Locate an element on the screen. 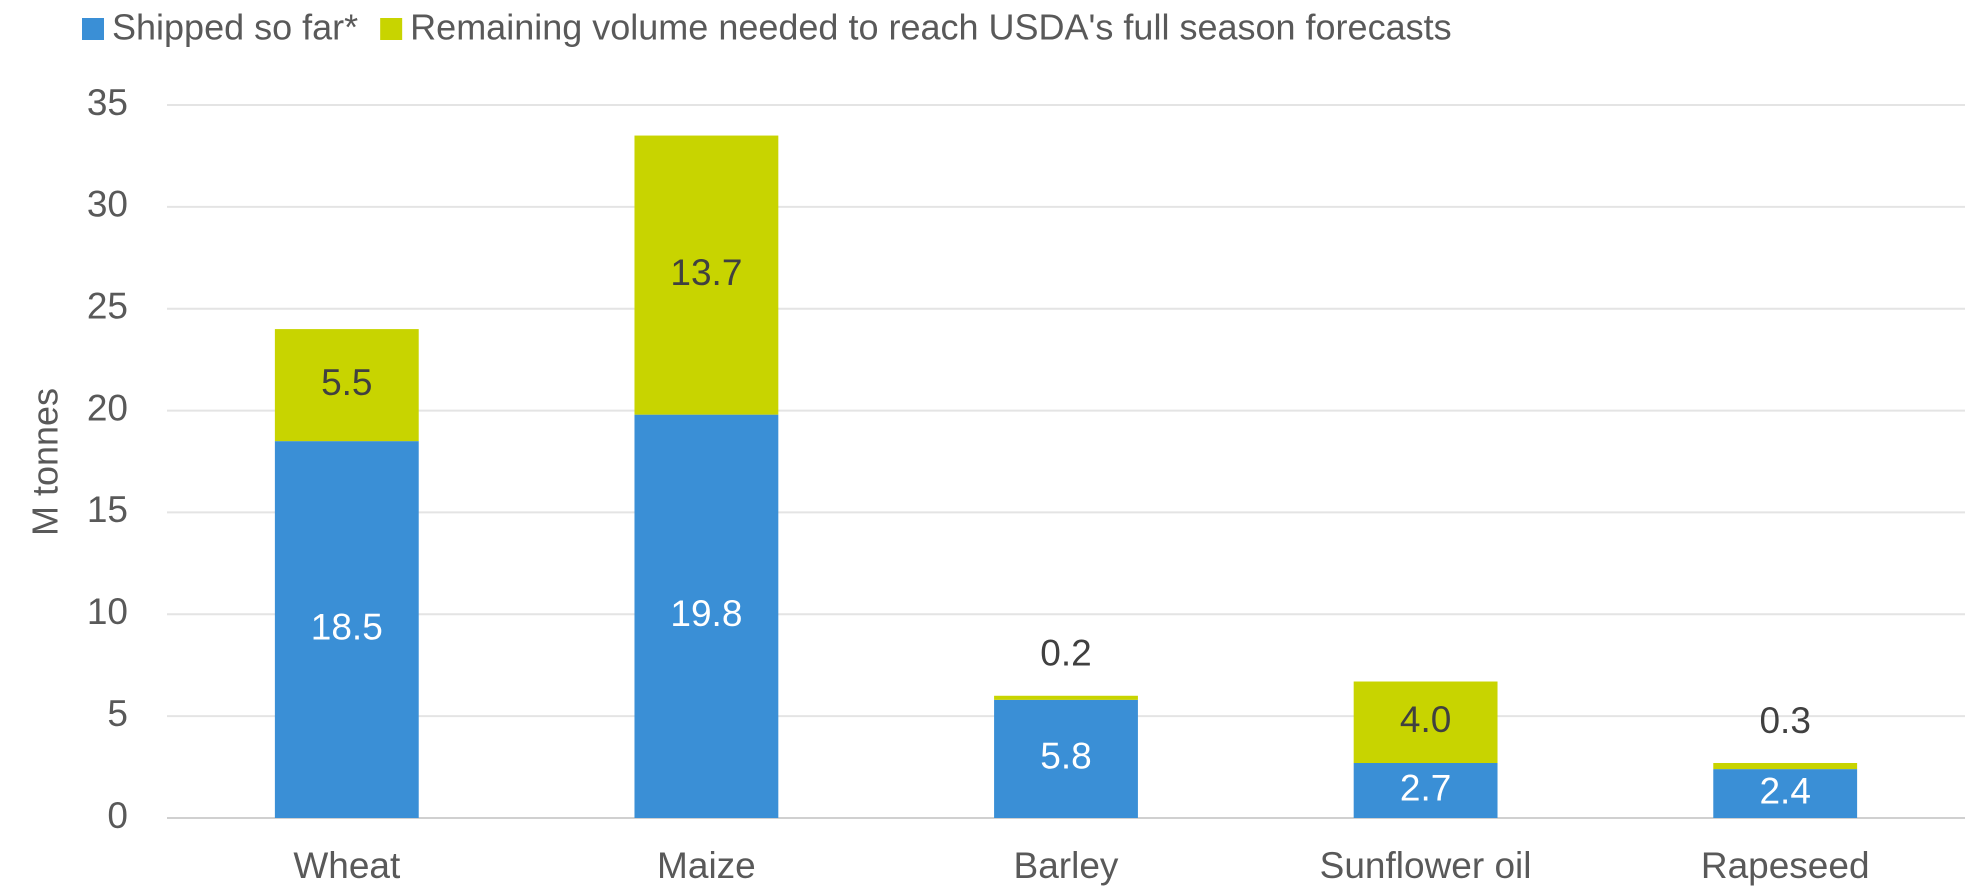  data-label: 13.7 is located at coordinates (706, 272).